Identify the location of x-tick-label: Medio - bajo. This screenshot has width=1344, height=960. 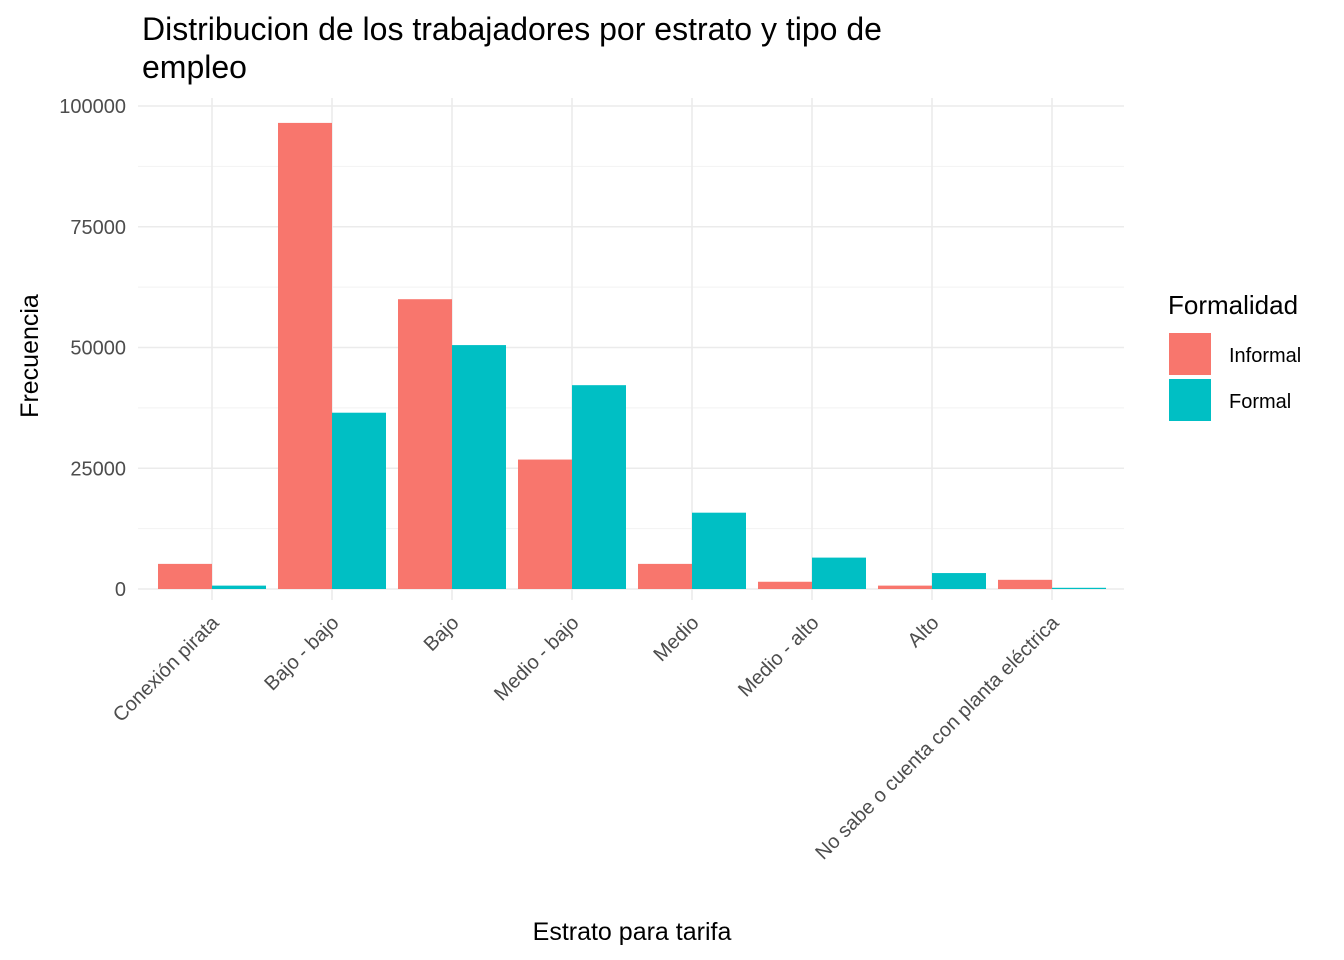
(536, 658).